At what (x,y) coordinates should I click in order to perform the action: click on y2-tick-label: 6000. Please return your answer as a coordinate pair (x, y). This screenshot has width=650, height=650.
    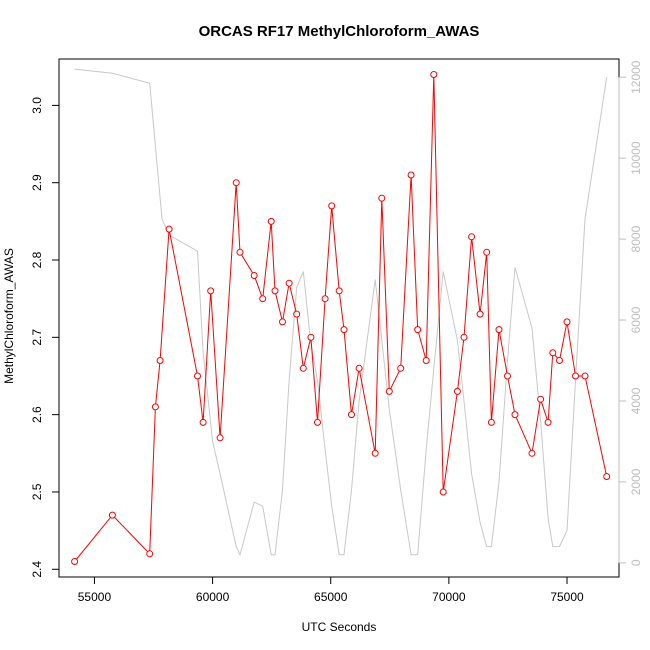
    Looking at the image, I should click on (636, 319).